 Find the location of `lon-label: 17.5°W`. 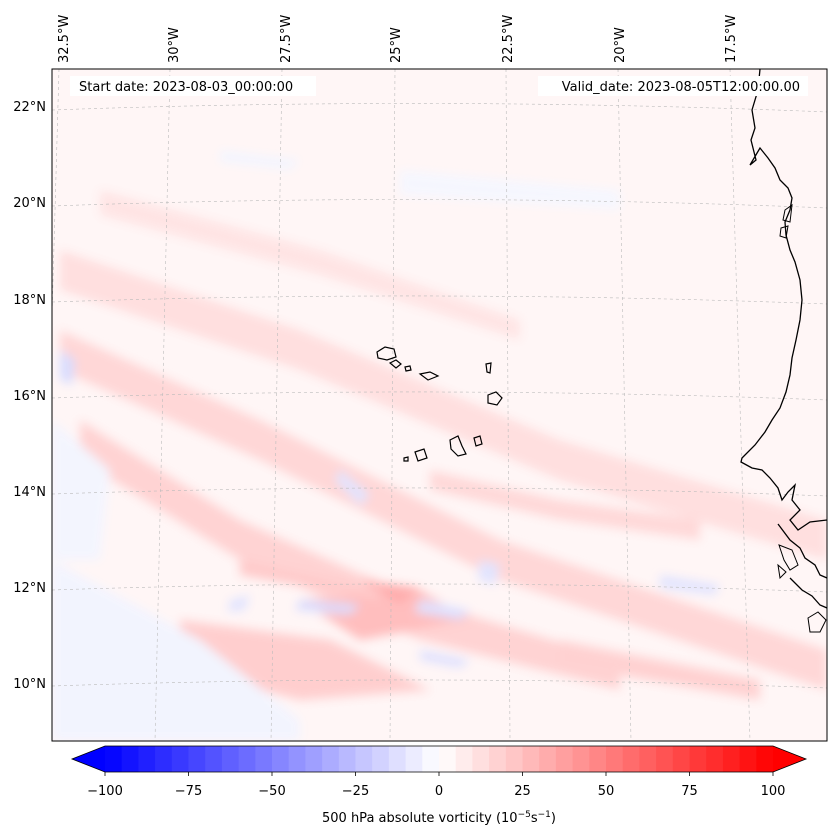

lon-label: 17.5°W is located at coordinates (731, 39).